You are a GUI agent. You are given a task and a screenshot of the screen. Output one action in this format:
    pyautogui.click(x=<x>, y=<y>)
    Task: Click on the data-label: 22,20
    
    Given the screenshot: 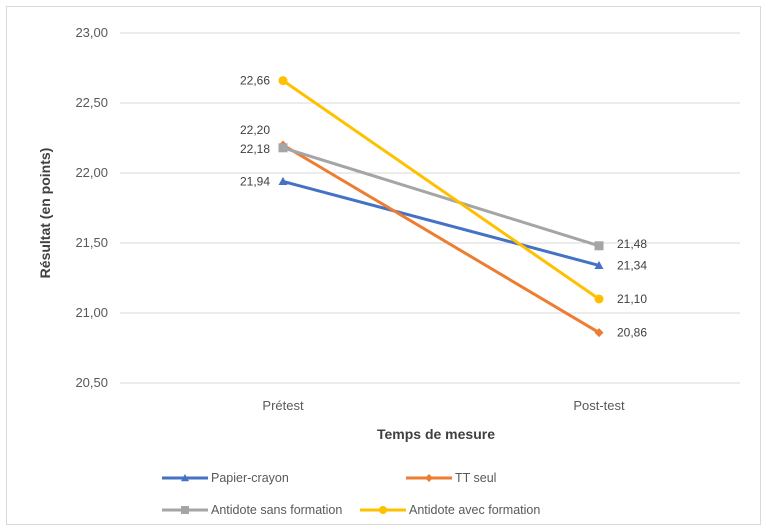 What is the action you would take?
    pyautogui.click(x=255, y=130)
    